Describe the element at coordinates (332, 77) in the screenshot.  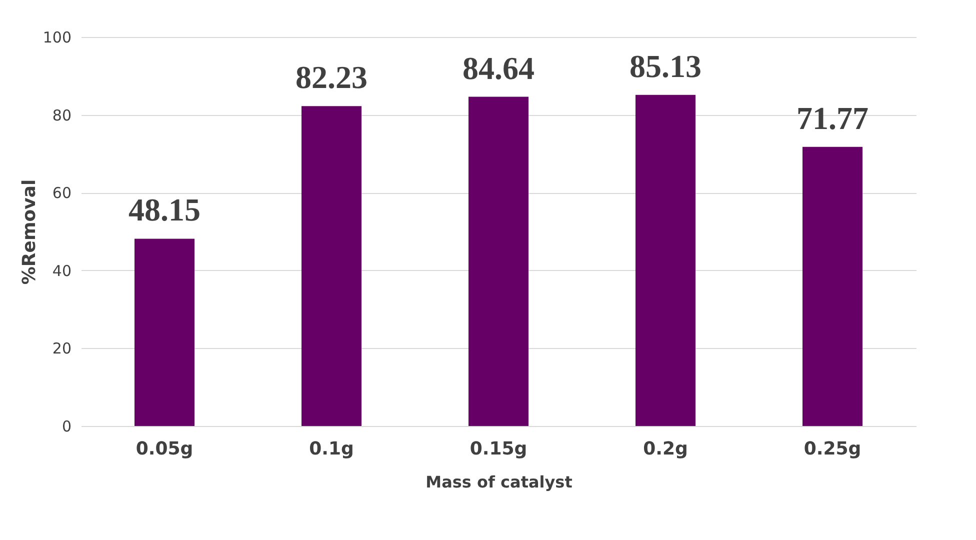
I see `data-label: 82.23` at that location.